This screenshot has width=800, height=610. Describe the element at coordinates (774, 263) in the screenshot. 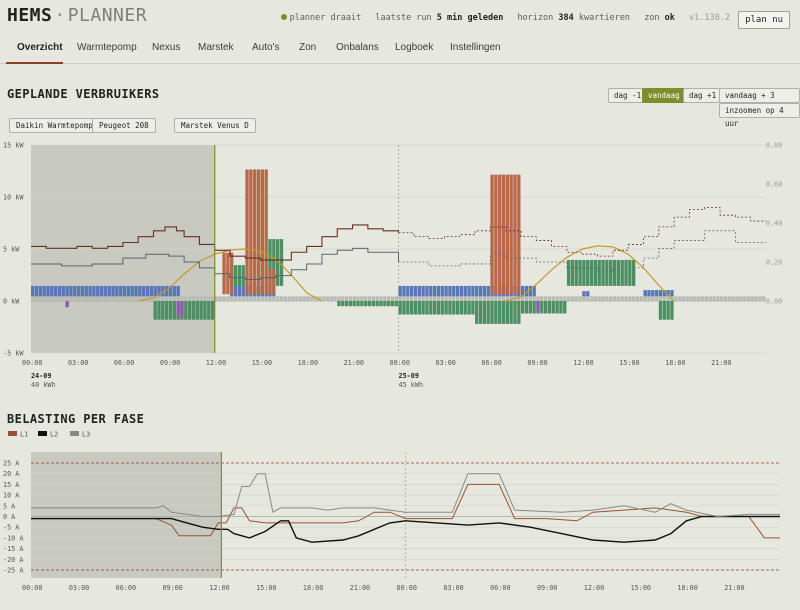

I see `y2-tick-label: 0,20` at that location.